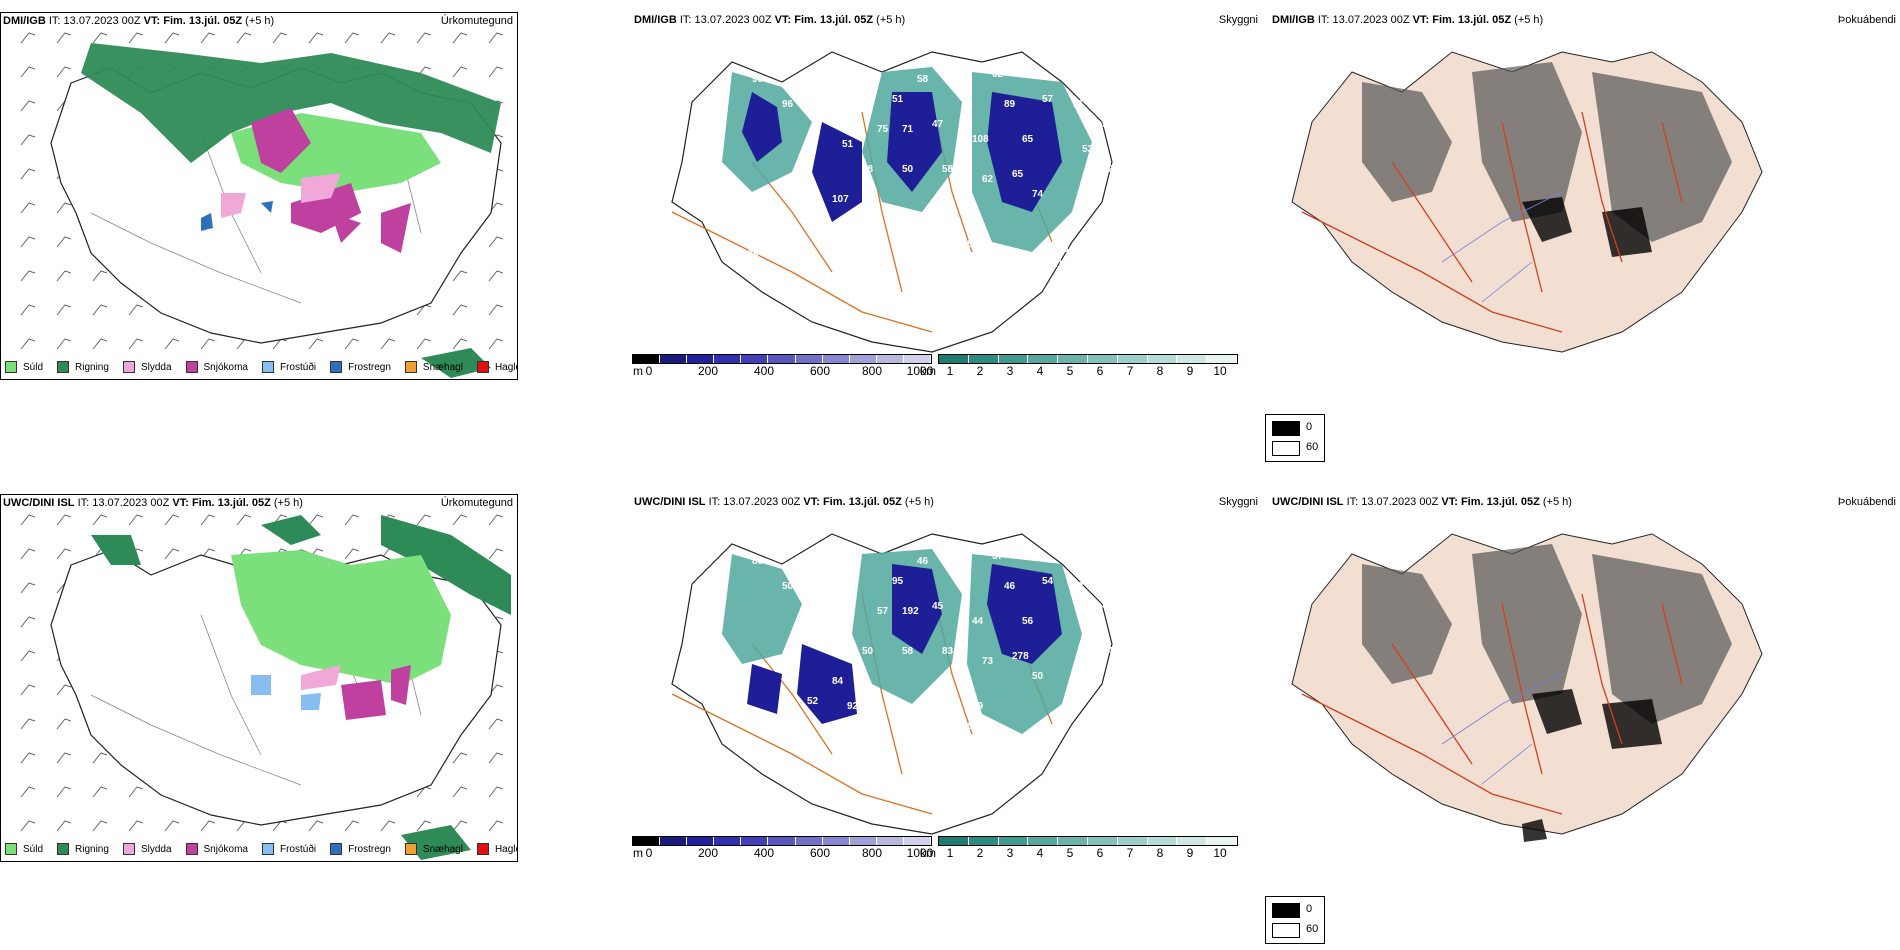  I want to click on visibility-value: 192, so click(910, 611).